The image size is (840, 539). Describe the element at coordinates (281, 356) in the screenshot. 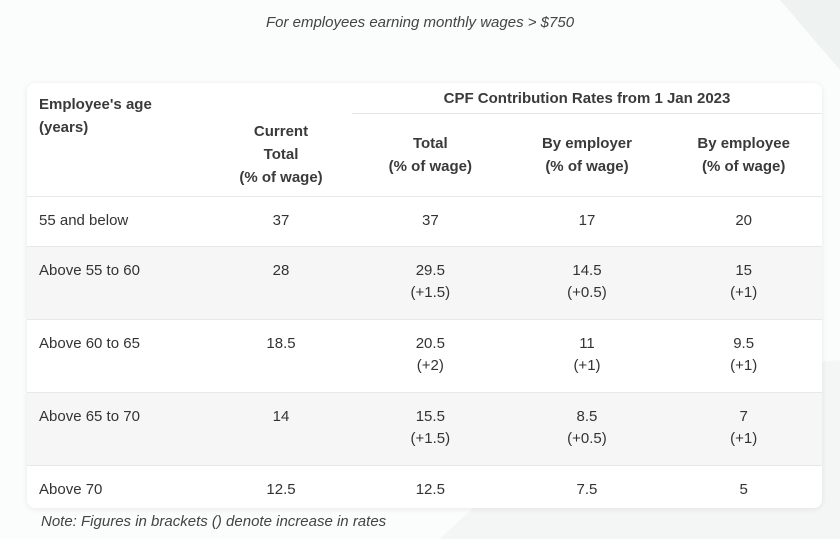

I see `cell-current: 18.5` at that location.